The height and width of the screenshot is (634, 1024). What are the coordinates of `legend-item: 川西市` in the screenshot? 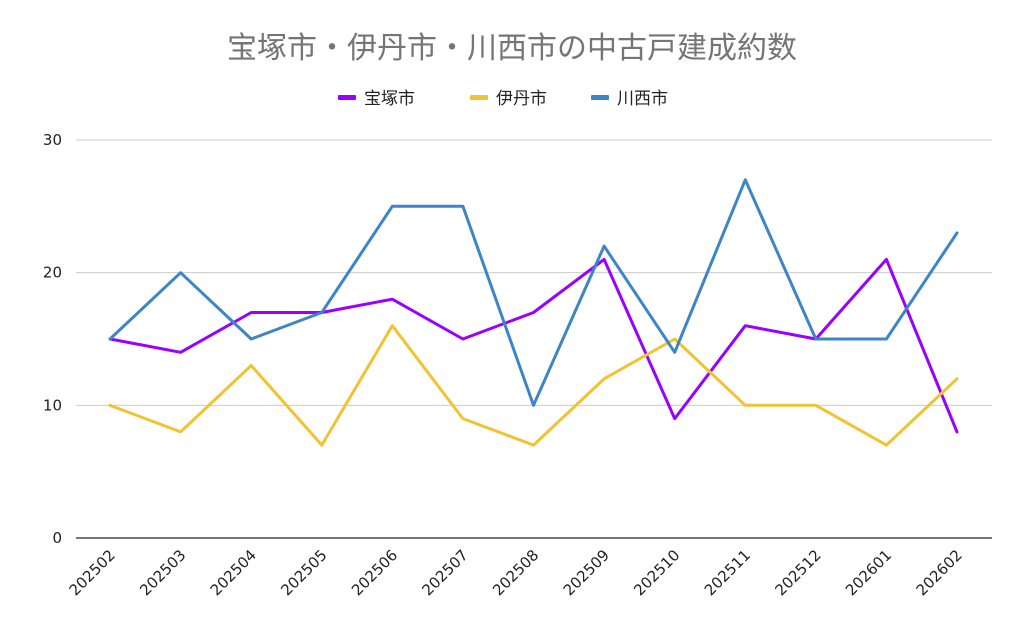 It's located at (629, 99).